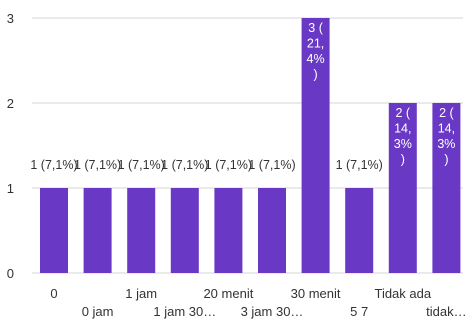 The width and height of the screenshot is (465, 320). I want to click on y-tick-label: 0, so click(10, 273).